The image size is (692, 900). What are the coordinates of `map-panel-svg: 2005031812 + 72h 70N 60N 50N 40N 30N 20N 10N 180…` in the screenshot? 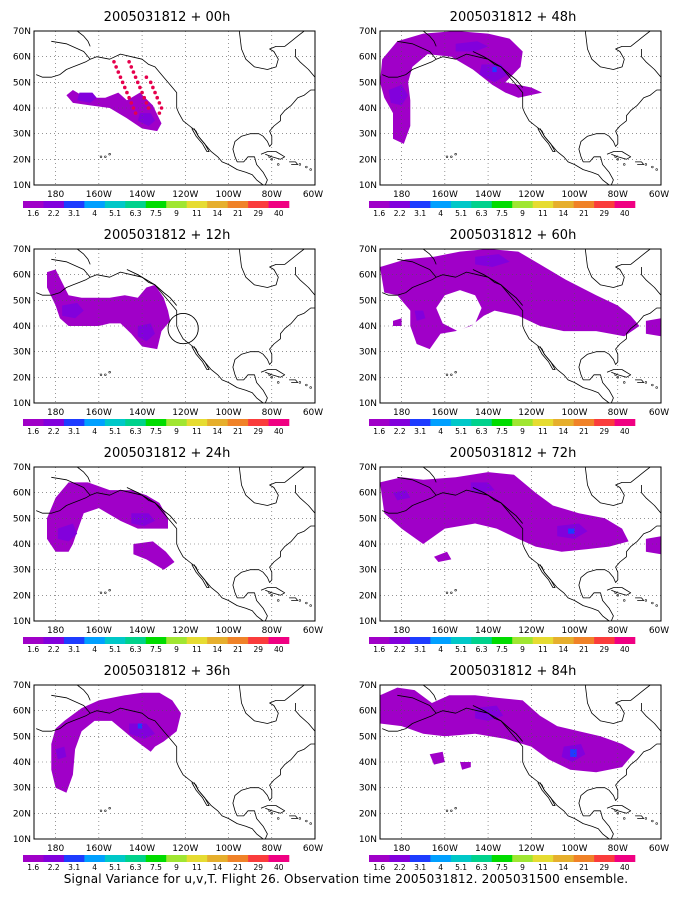 It's located at (514, 550).